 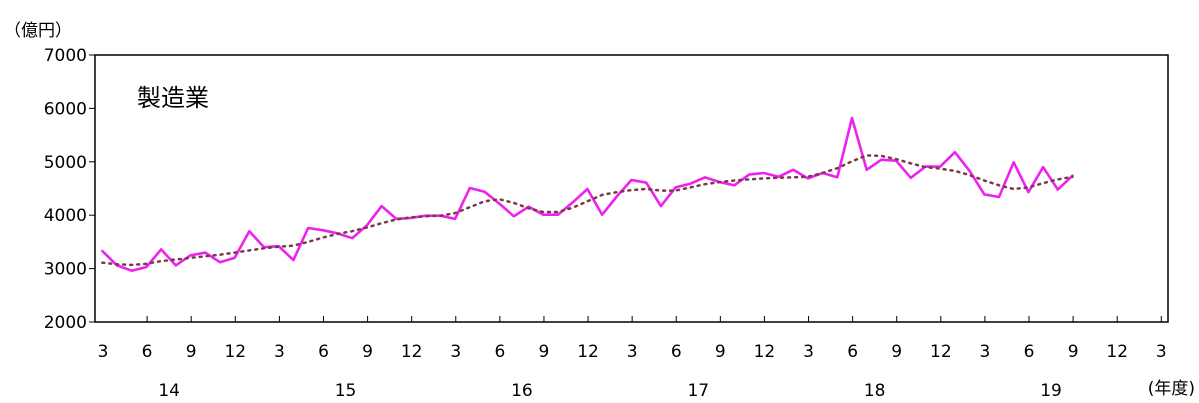 I want to click on y-tick-label: 2000, so click(x=65, y=323).